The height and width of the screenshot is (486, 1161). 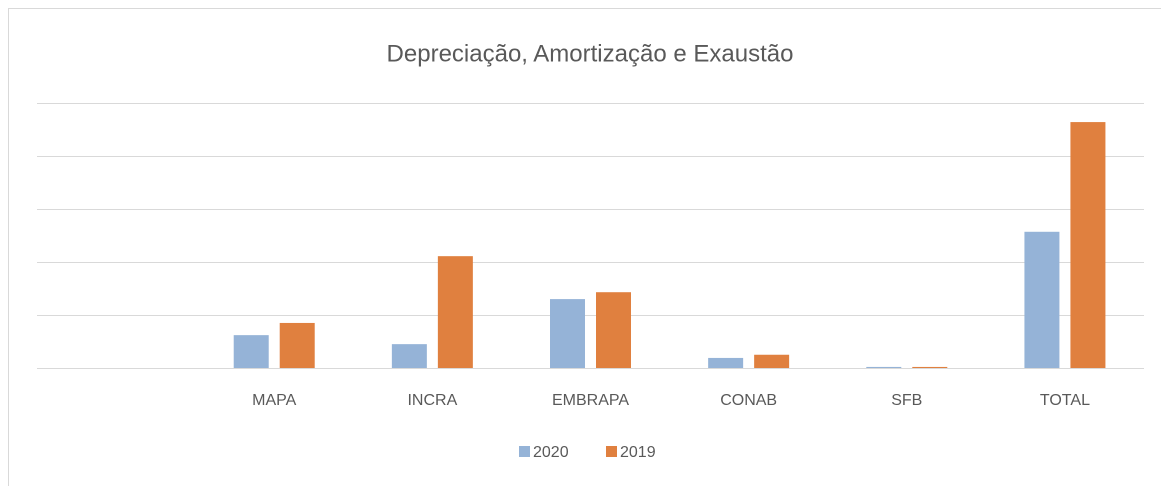 I want to click on x-tick-label: EMBRAPA, so click(x=590, y=400).